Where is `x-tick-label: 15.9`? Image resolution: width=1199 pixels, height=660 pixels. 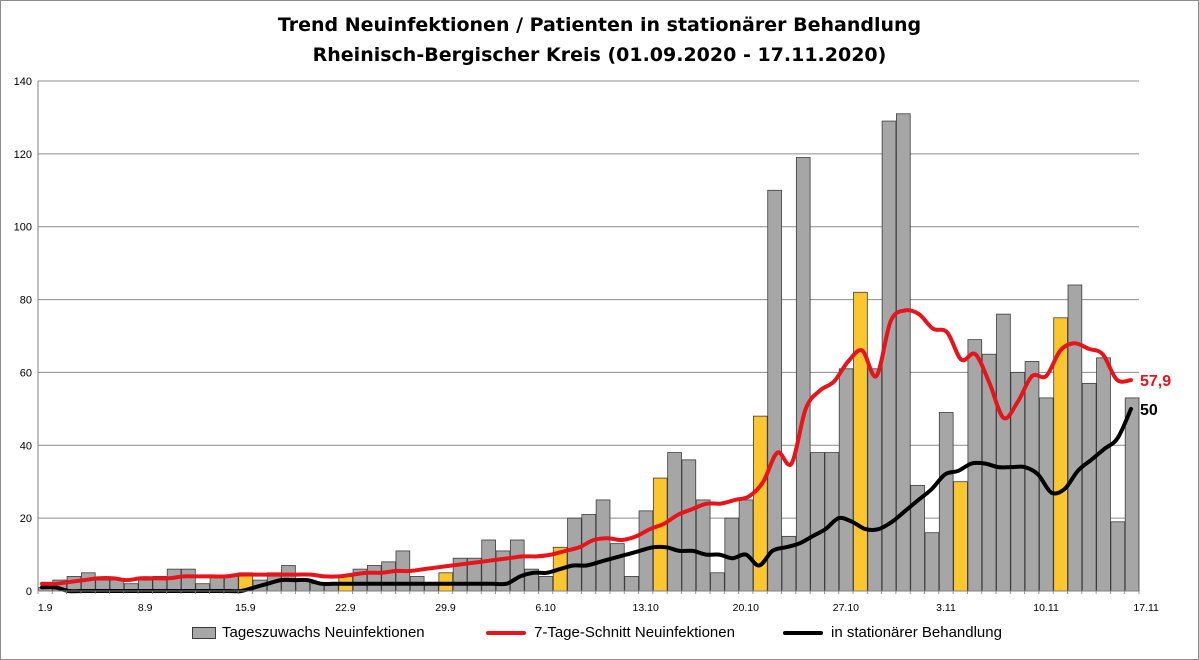
x-tick-label: 15.9 is located at coordinates (245, 608).